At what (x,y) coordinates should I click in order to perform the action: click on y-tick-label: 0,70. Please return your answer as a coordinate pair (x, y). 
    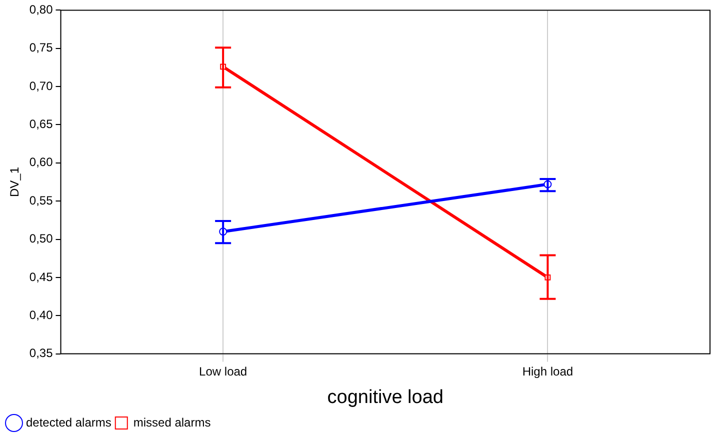
    Looking at the image, I should click on (41, 85).